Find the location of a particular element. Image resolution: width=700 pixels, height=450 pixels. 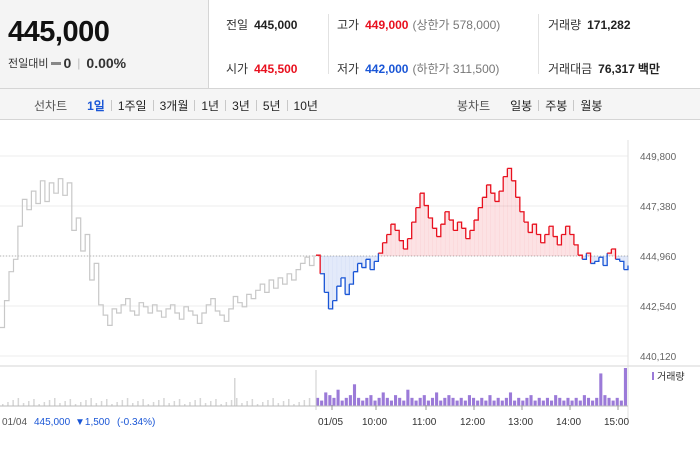

high-value: 449,000 is located at coordinates (387, 25).